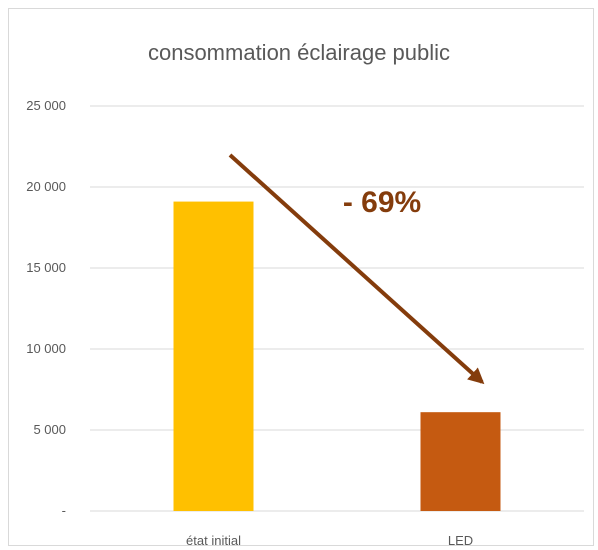 Image resolution: width=598 pixels, height=550 pixels. What do you see at coordinates (46, 105) in the screenshot?
I see `y-tick-label: 25 000` at bounding box center [46, 105].